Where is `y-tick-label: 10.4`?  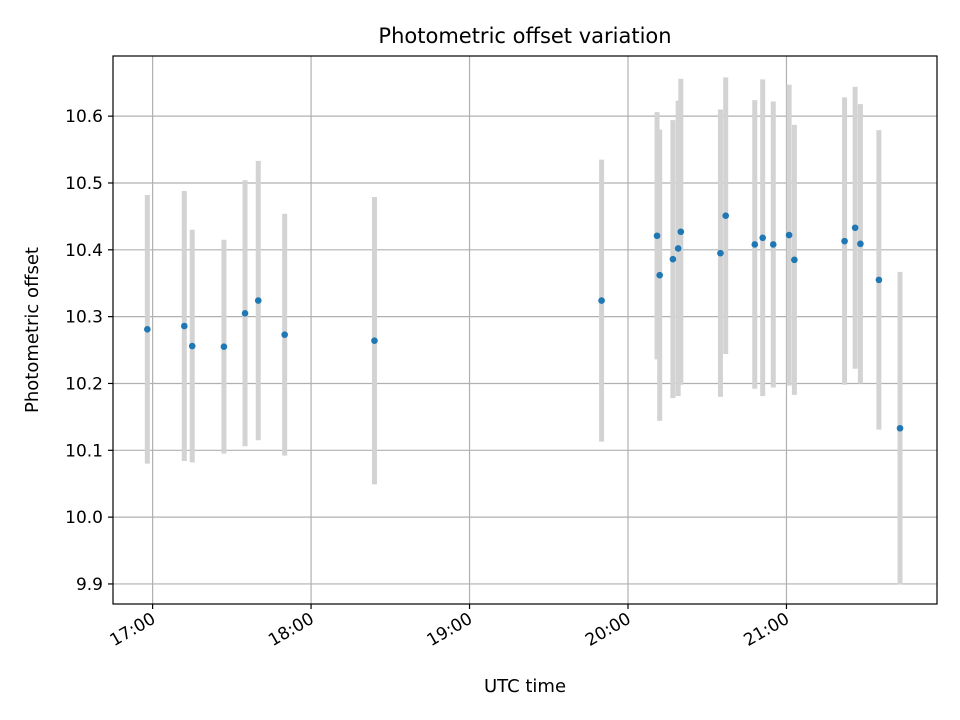 y-tick-label: 10.4 is located at coordinates (84, 251).